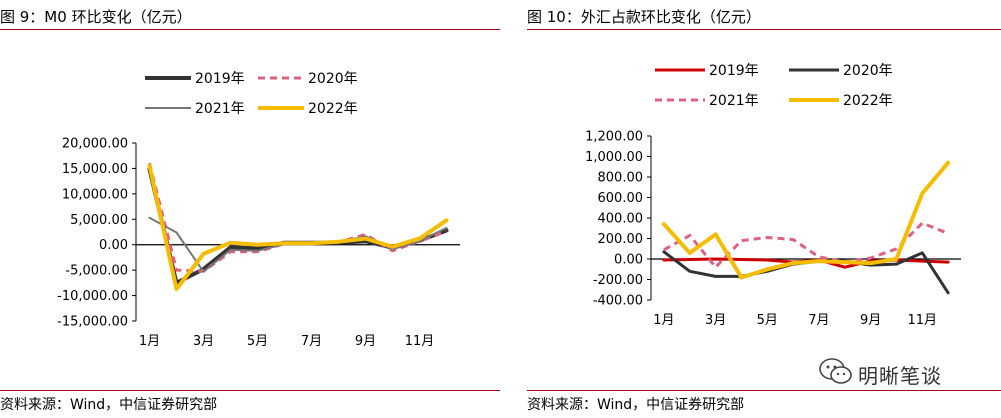  I want to click on y-tick-label: 10,000.00, so click(95, 194).